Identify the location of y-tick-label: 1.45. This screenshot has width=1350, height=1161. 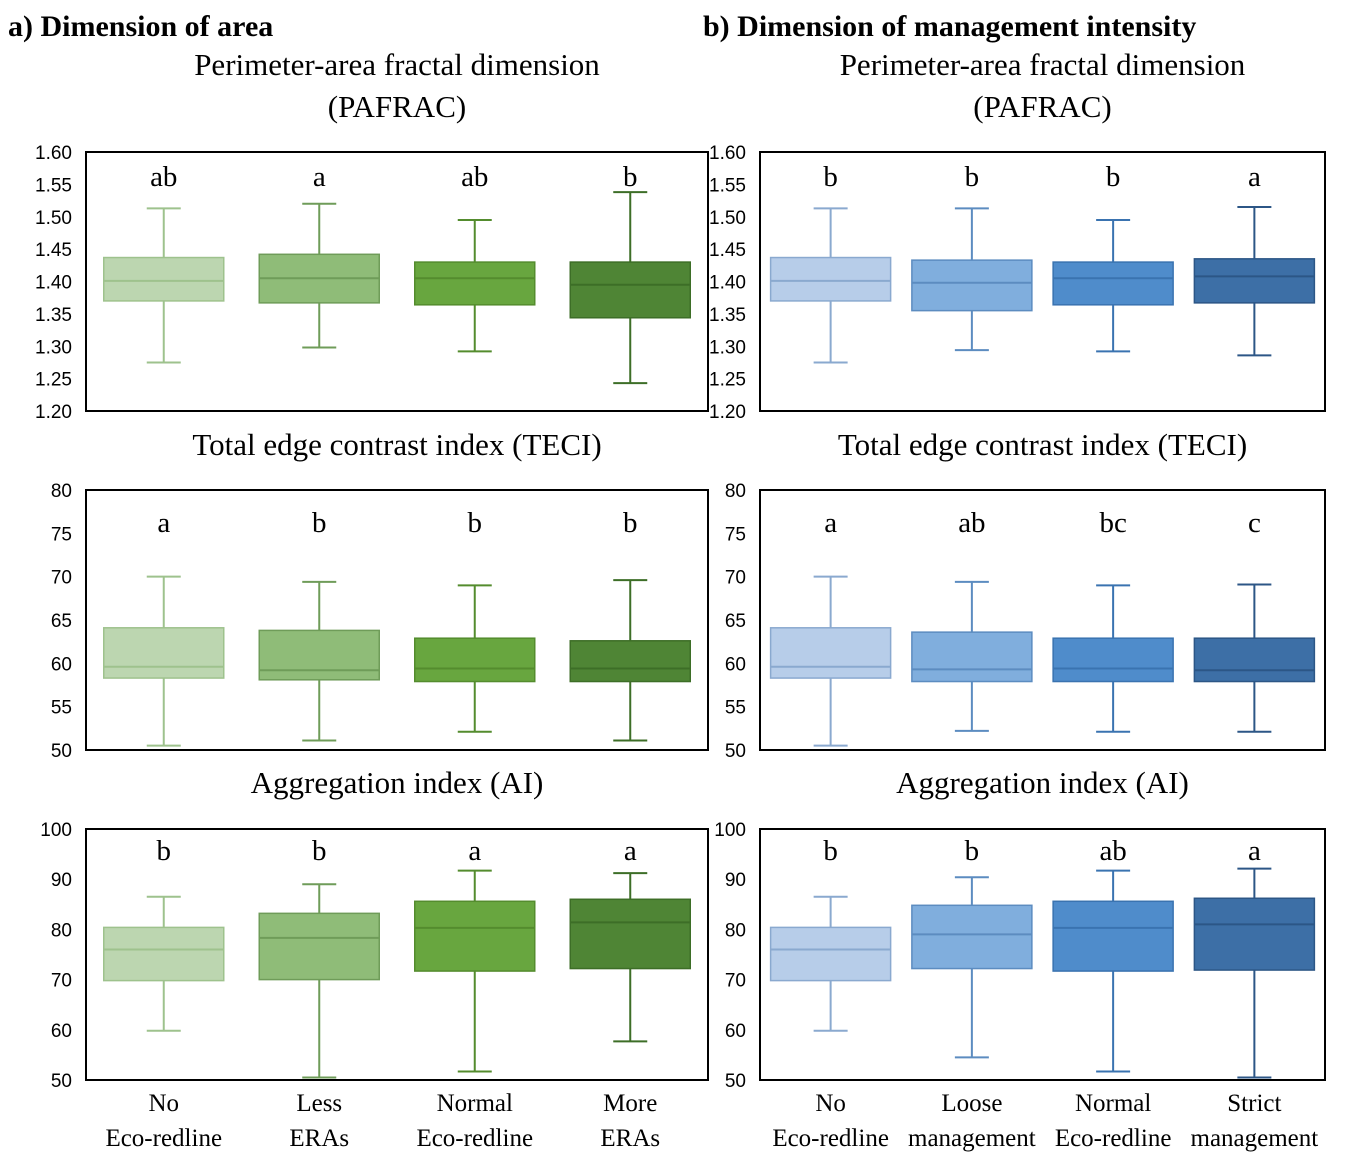
(53, 250).